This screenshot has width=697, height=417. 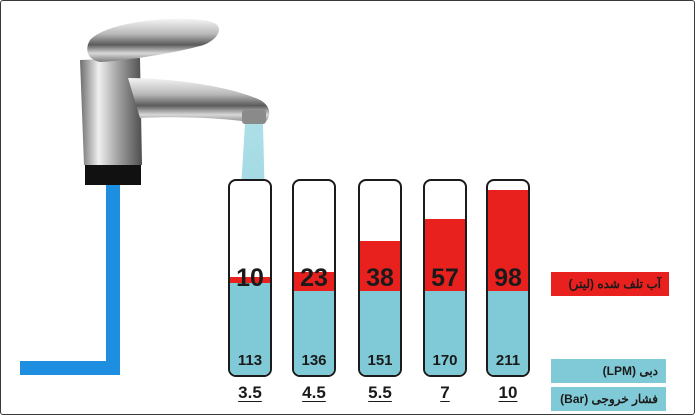 I want to click on flow-rate-value: 113, so click(x=250, y=360).